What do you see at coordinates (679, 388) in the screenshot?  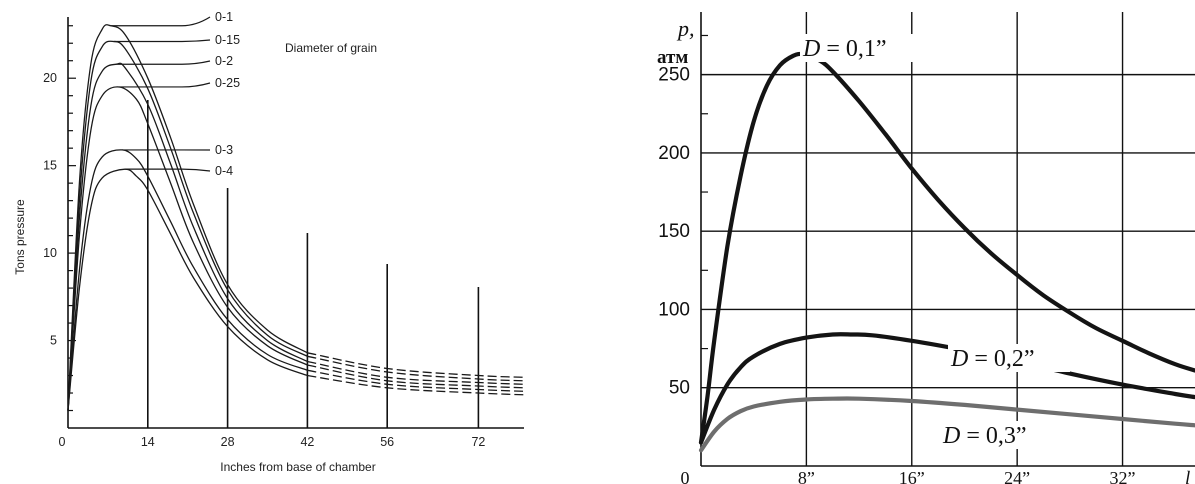 I see `right-y-tick-label: 50` at bounding box center [679, 388].